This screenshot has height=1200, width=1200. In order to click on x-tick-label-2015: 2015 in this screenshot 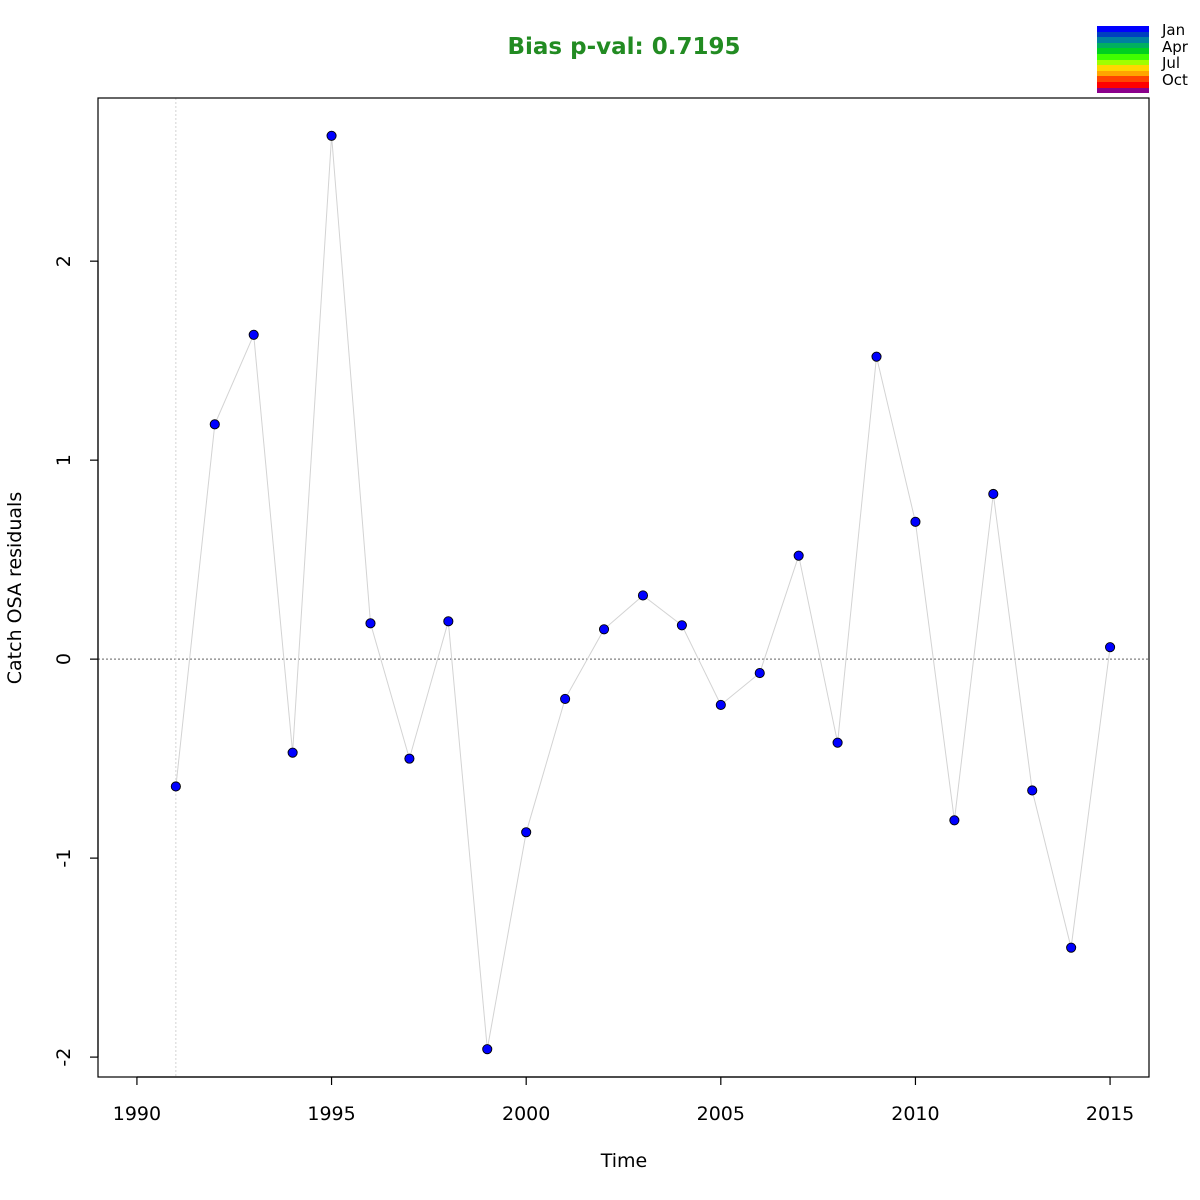, I will do `click(1110, 1114)`.